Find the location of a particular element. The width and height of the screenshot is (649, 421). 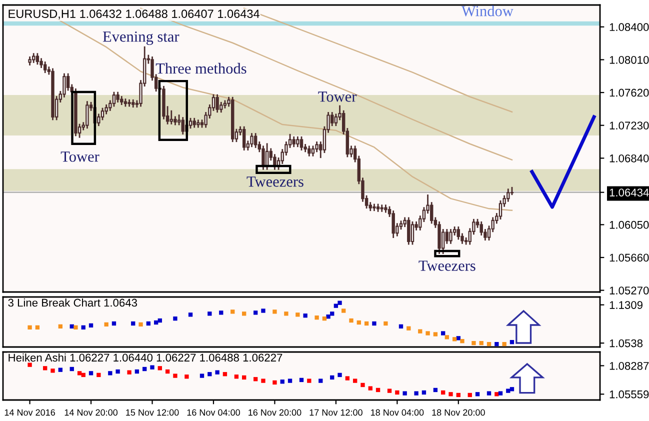

y-tick-label: 1.07230 is located at coordinates (629, 126).